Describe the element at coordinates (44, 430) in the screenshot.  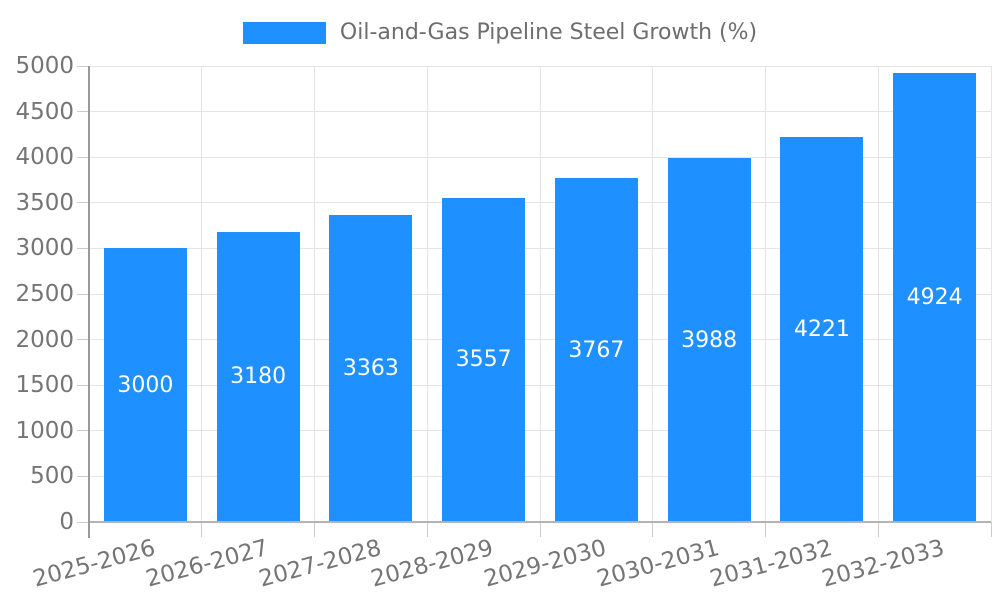
I see `y-tick-label: 1000` at that location.